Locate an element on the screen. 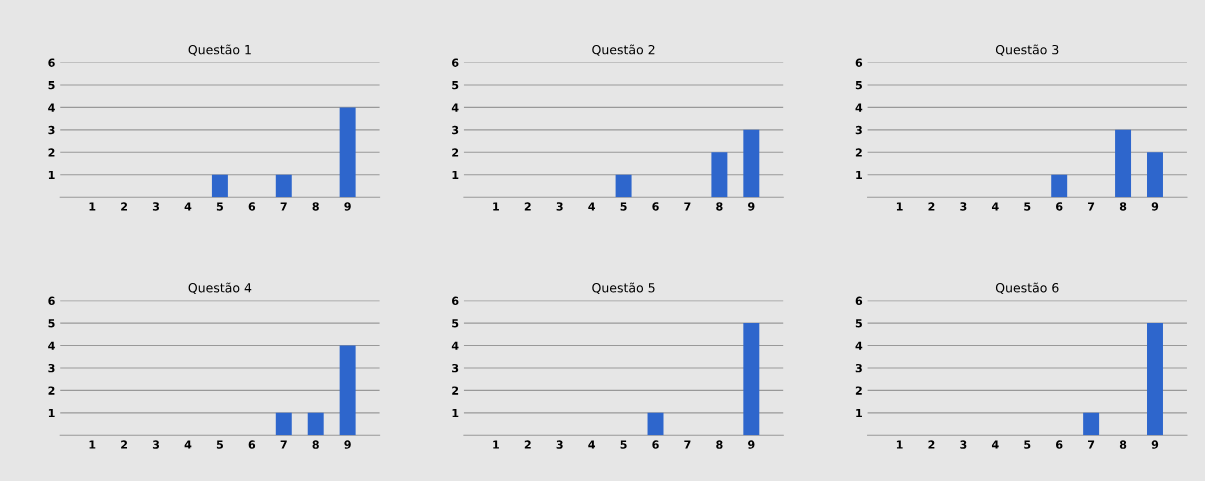  chart-title: Questão 6 is located at coordinates (1027, 288).